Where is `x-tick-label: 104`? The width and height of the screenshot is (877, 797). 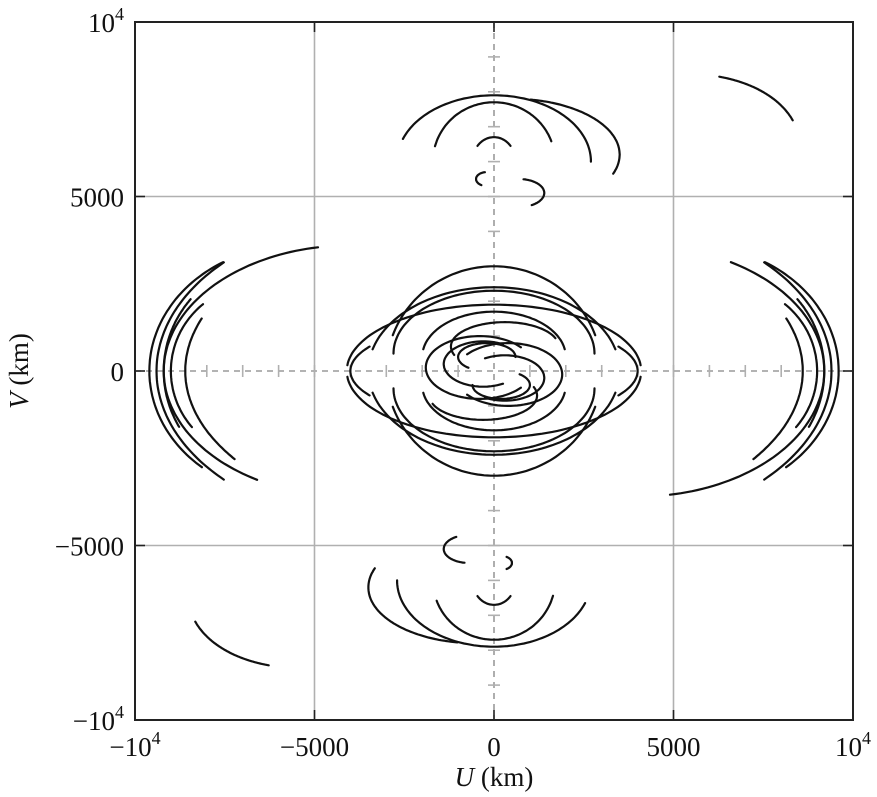
x-tick-label: 104 is located at coordinates (853, 745).